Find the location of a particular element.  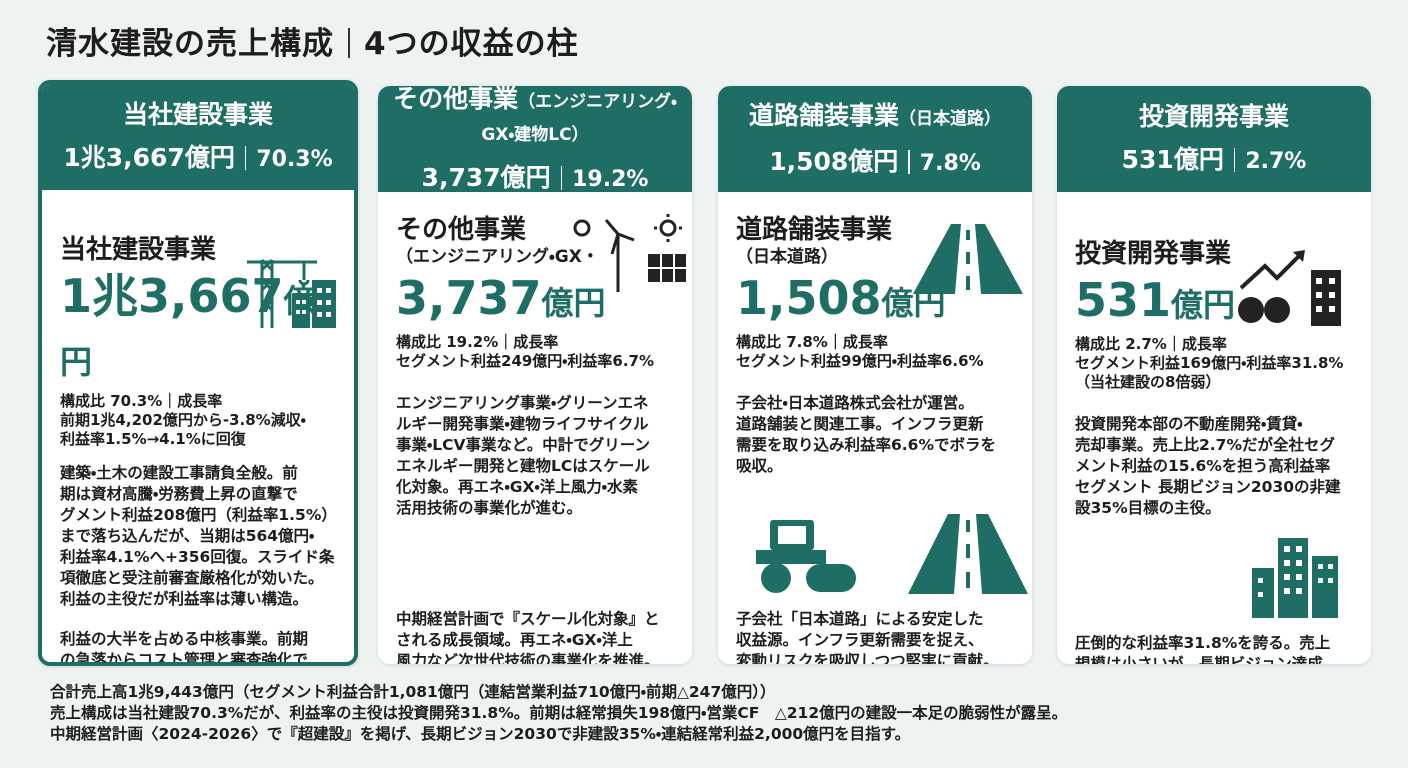

stat-line: 前期1兆4,202億円から-3.8%減収・ is located at coordinates (183, 420).